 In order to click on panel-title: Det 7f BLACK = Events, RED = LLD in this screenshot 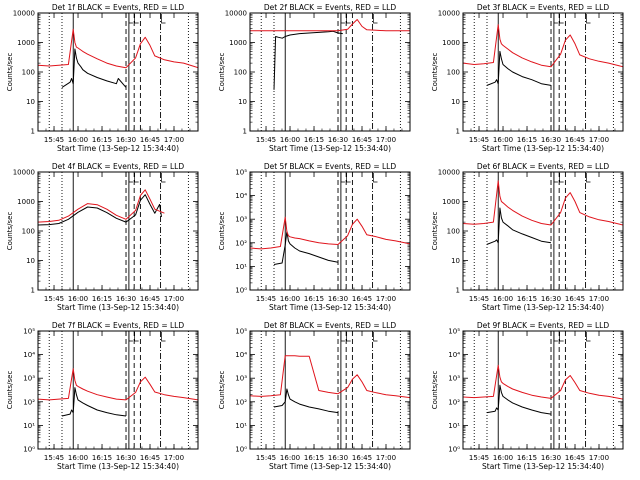, I will do `click(118, 325)`.